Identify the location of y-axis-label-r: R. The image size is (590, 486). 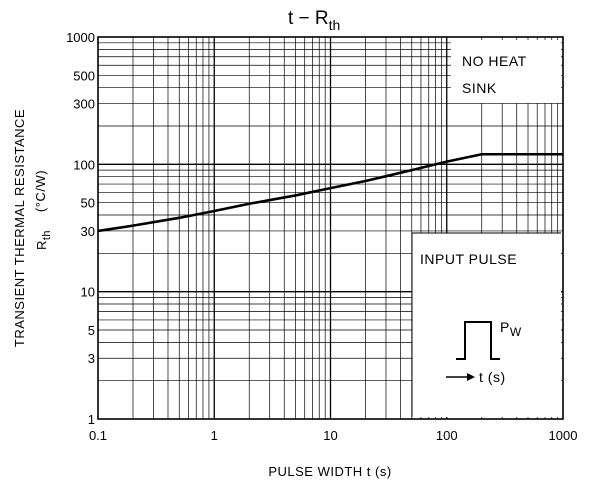
(41, 245).